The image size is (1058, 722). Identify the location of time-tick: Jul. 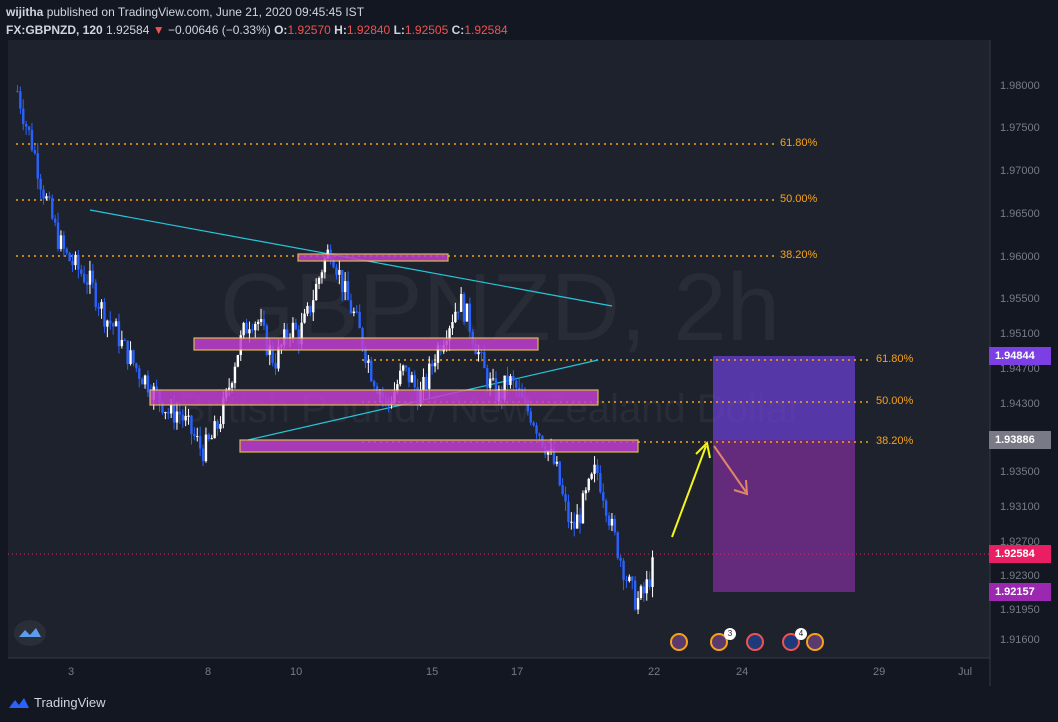
(965, 672).